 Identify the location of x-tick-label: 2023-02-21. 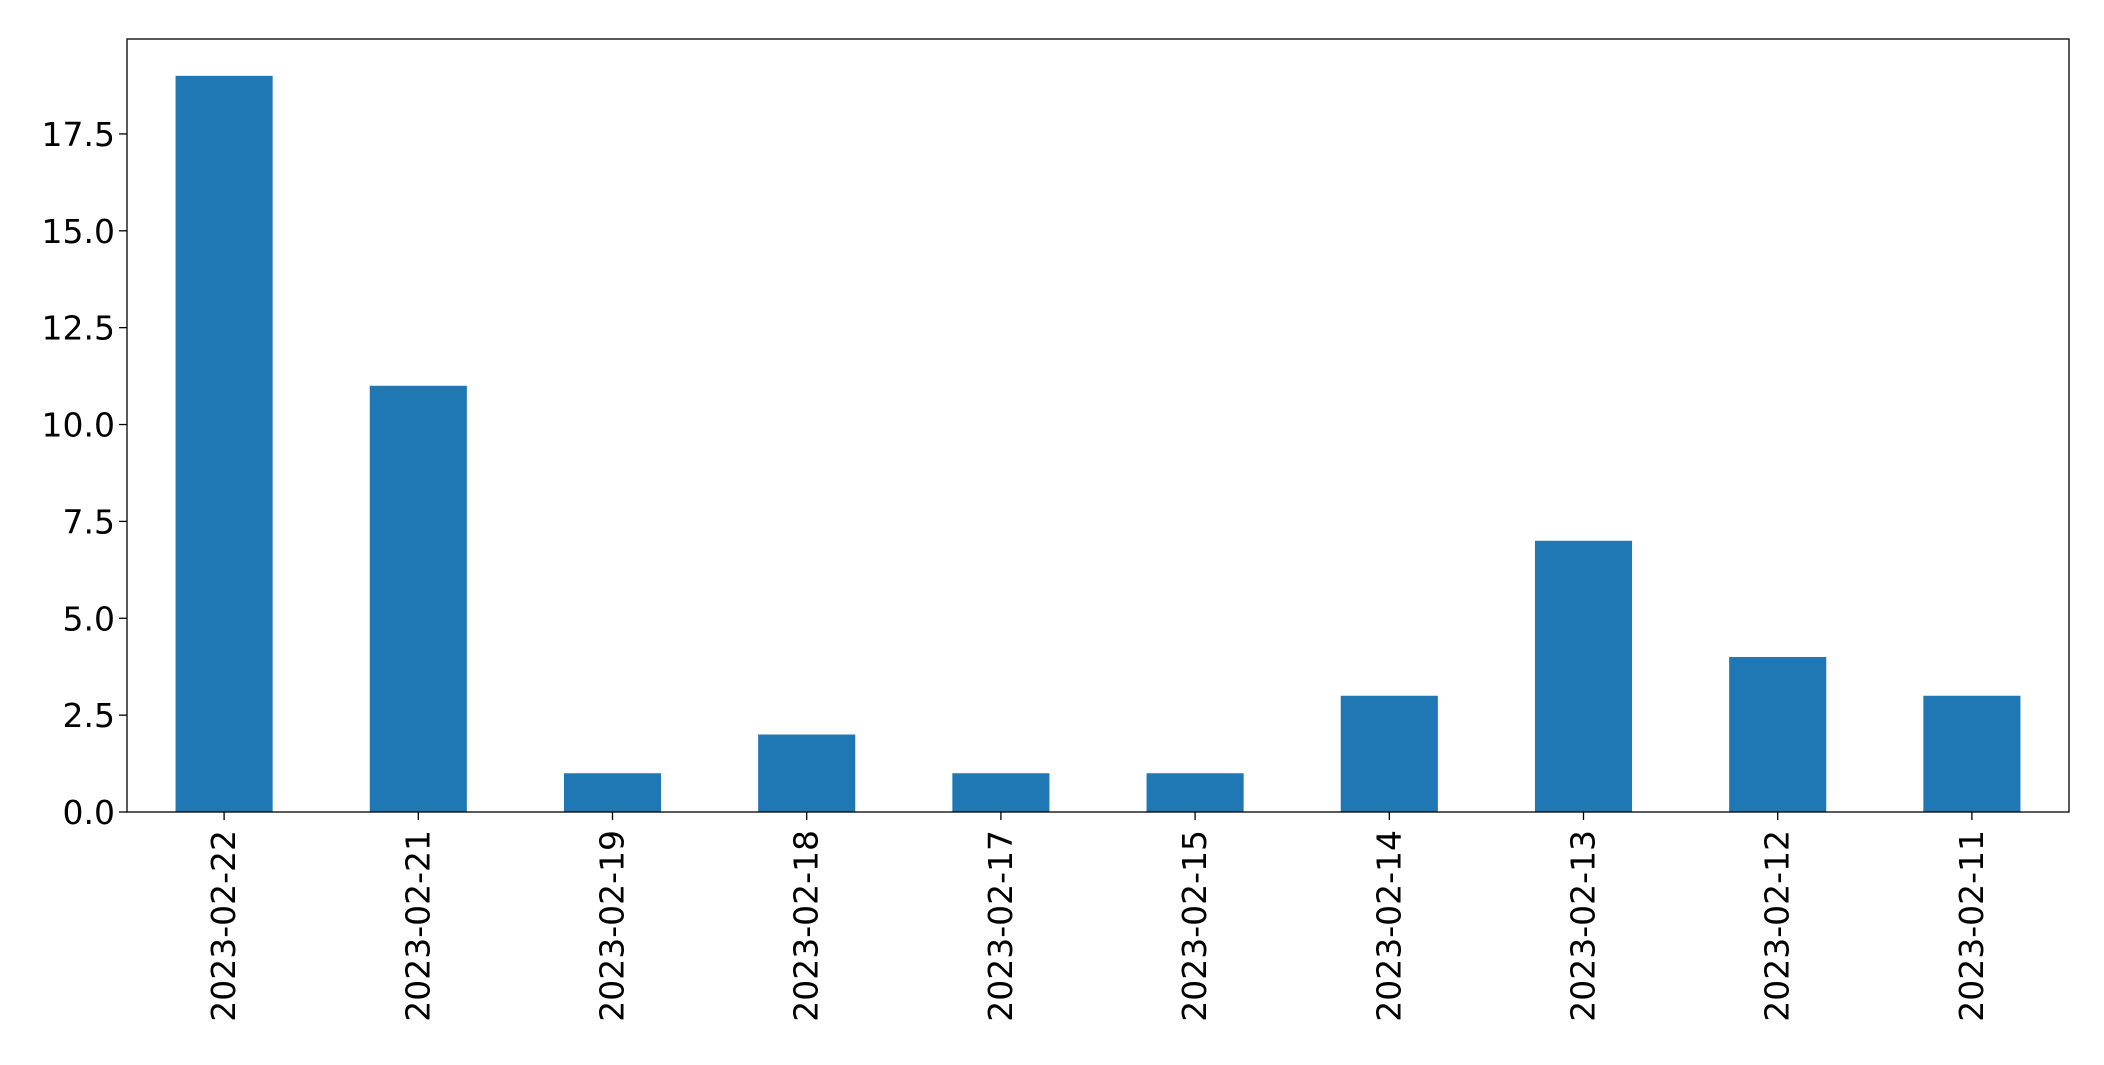
(417, 926).